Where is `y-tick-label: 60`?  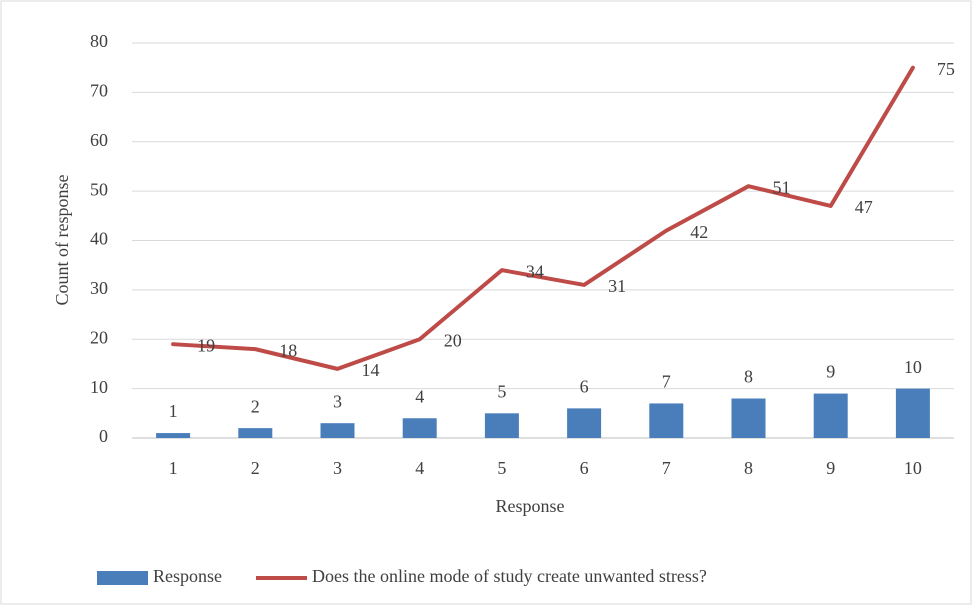 y-tick-label: 60 is located at coordinates (99, 140).